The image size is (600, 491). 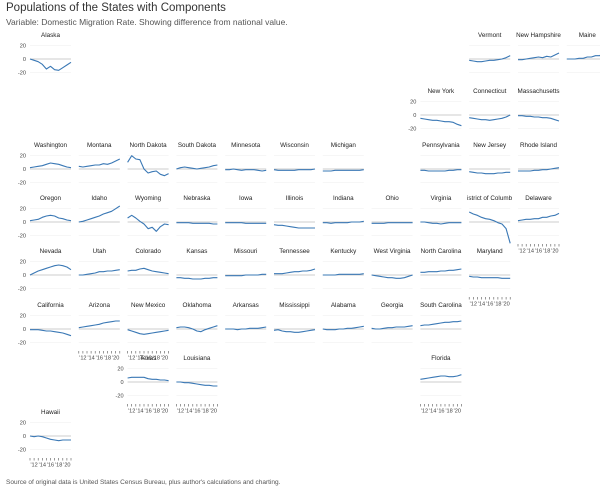 I want to click on series-line-south-carolina, so click(x=441, y=323).